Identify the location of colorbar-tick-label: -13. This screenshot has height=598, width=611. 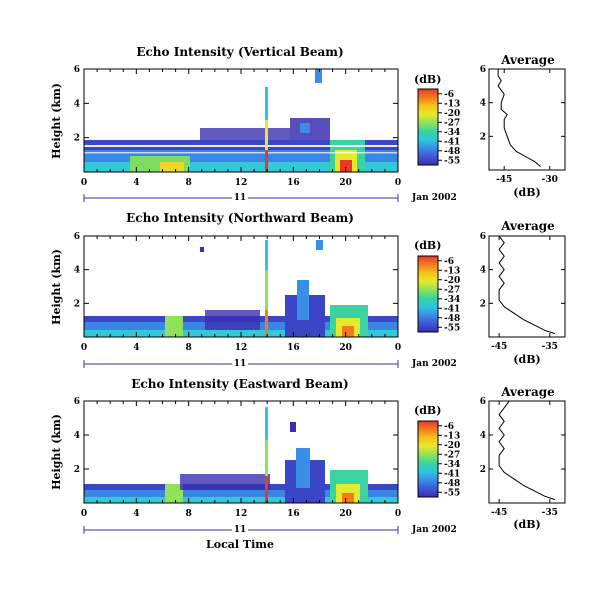
(452, 104).